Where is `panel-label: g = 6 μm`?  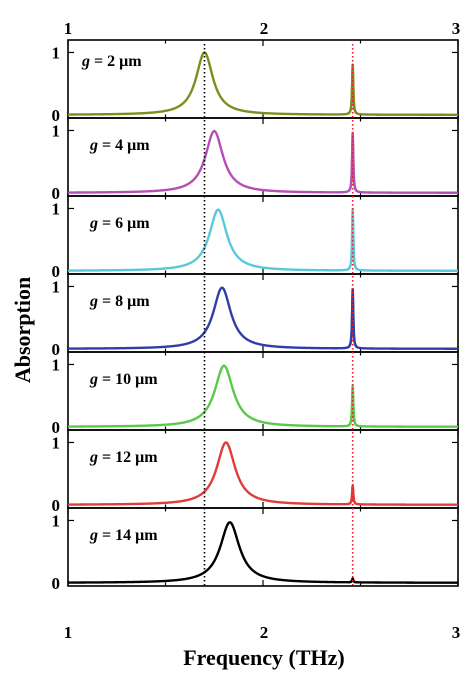
panel-label: g = 6 μm is located at coordinates (119, 223).